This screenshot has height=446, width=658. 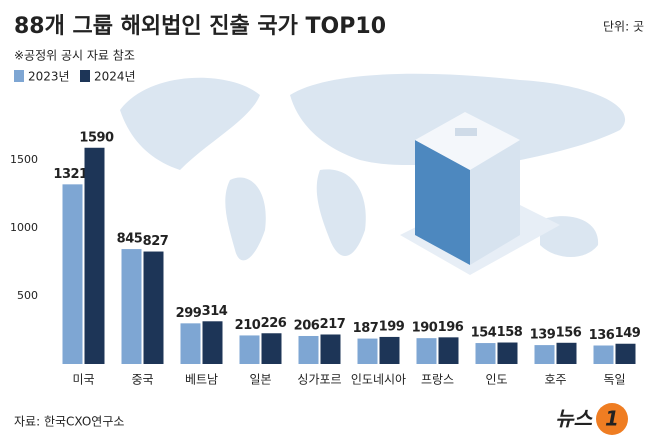 What do you see at coordinates (260, 380) in the screenshot?
I see `x-tick-label: 일본` at bounding box center [260, 380].